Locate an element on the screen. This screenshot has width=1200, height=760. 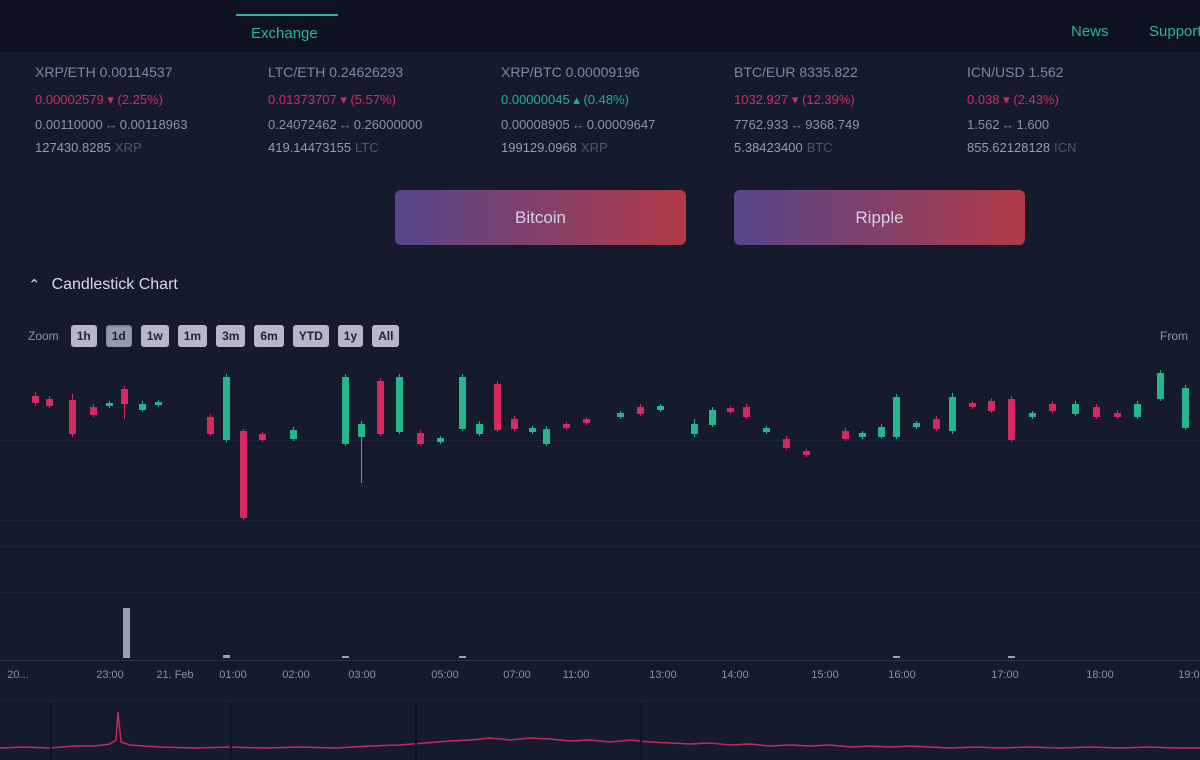
from-date-label: From is located at coordinates (1174, 336).